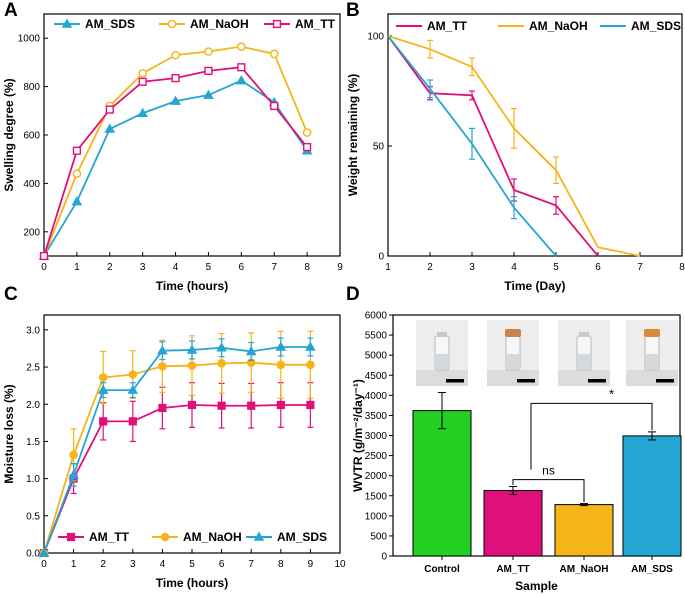  I want to click on y-tick-label: 400, so click(31, 184).